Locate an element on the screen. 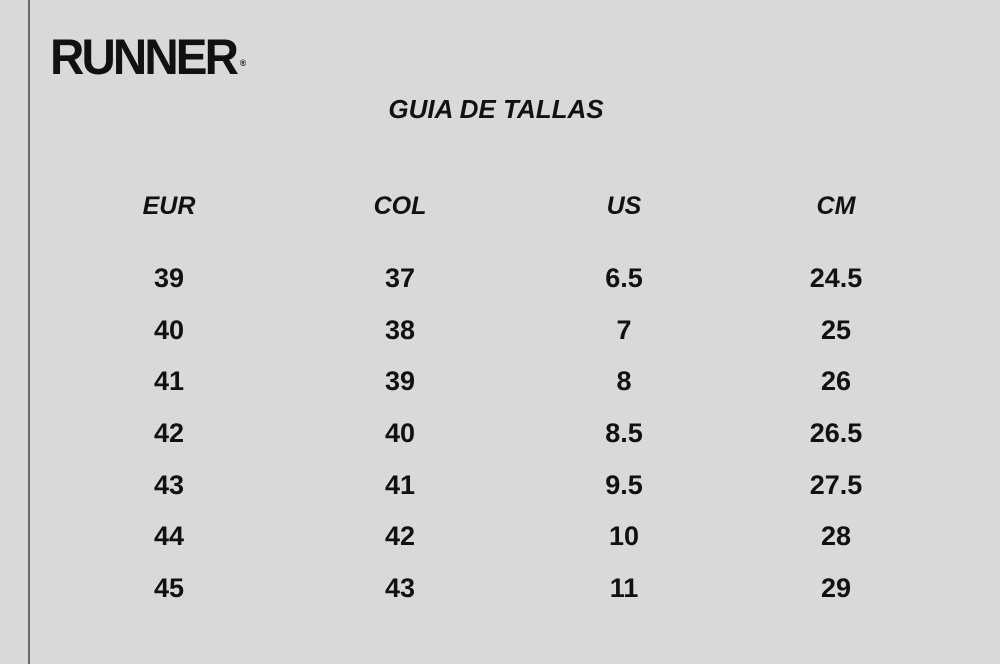 The width and height of the screenshot is (1000, 664). table-cell: 11 is located at coordinates (624, 588).